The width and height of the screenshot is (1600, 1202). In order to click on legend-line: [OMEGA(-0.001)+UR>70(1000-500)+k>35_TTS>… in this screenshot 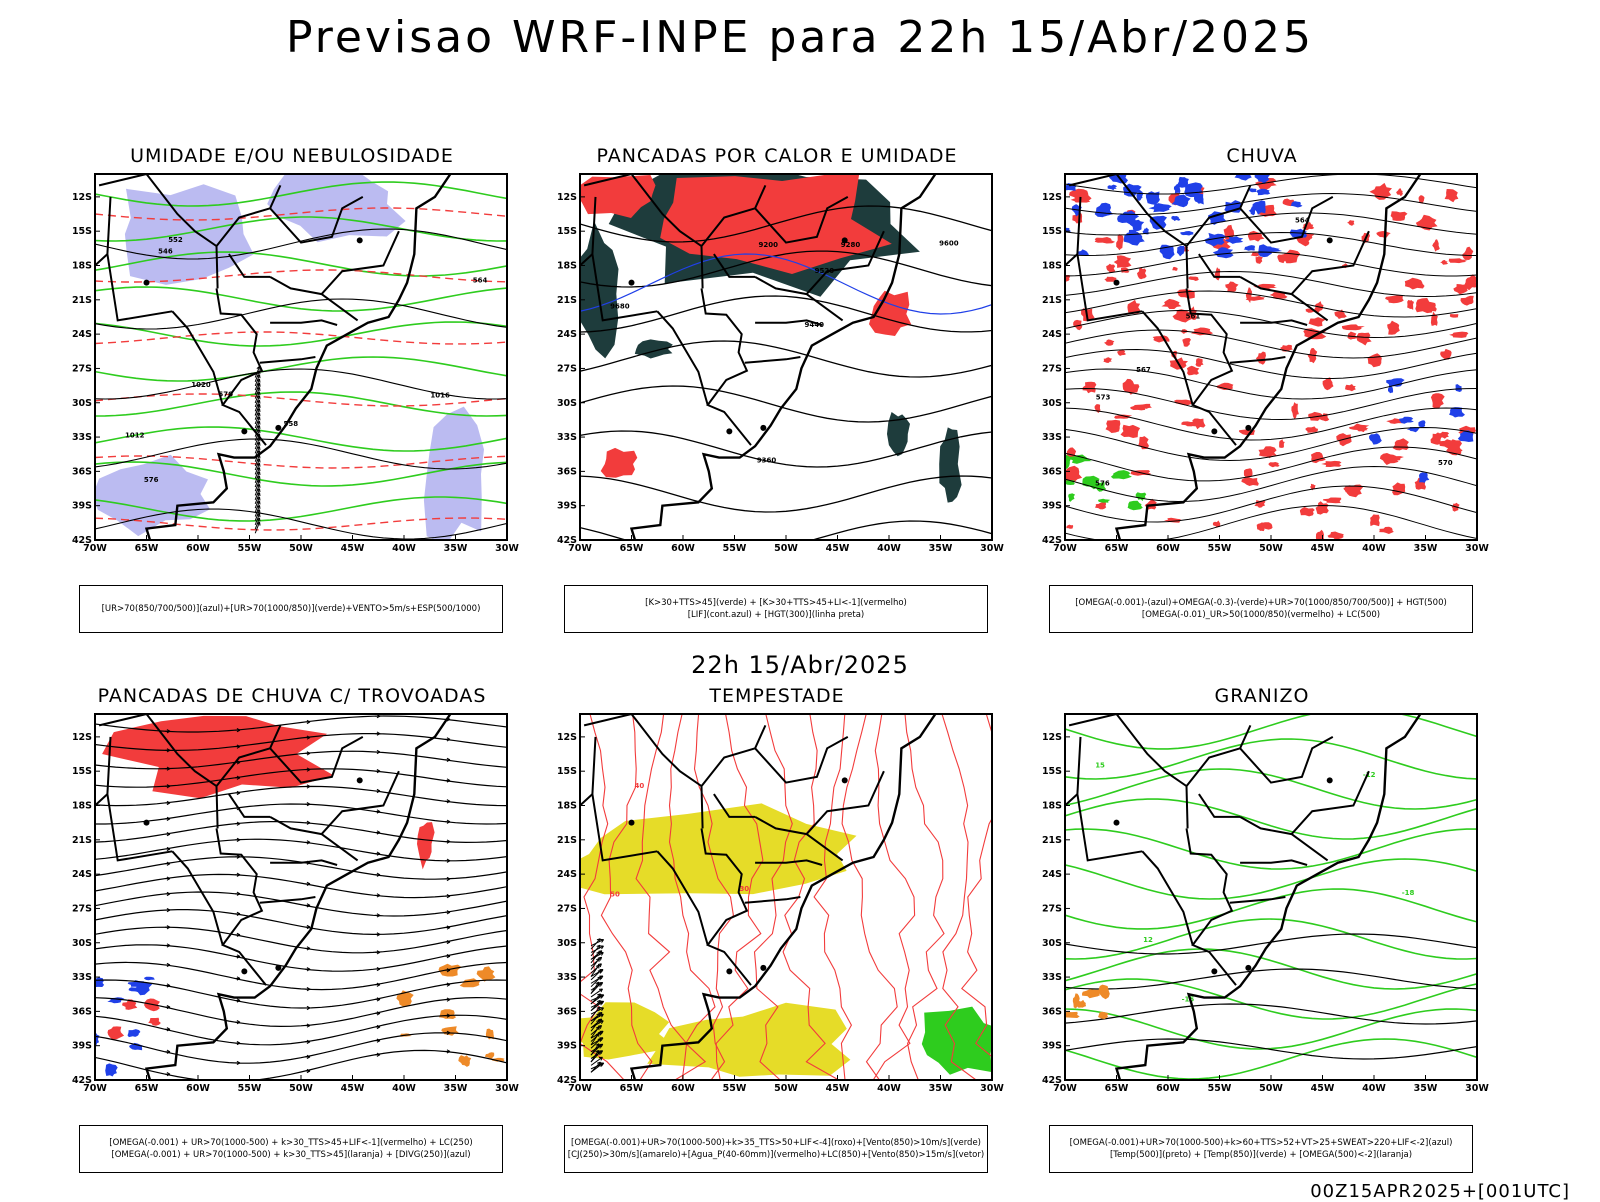, I will do `click(776, 1143)`.